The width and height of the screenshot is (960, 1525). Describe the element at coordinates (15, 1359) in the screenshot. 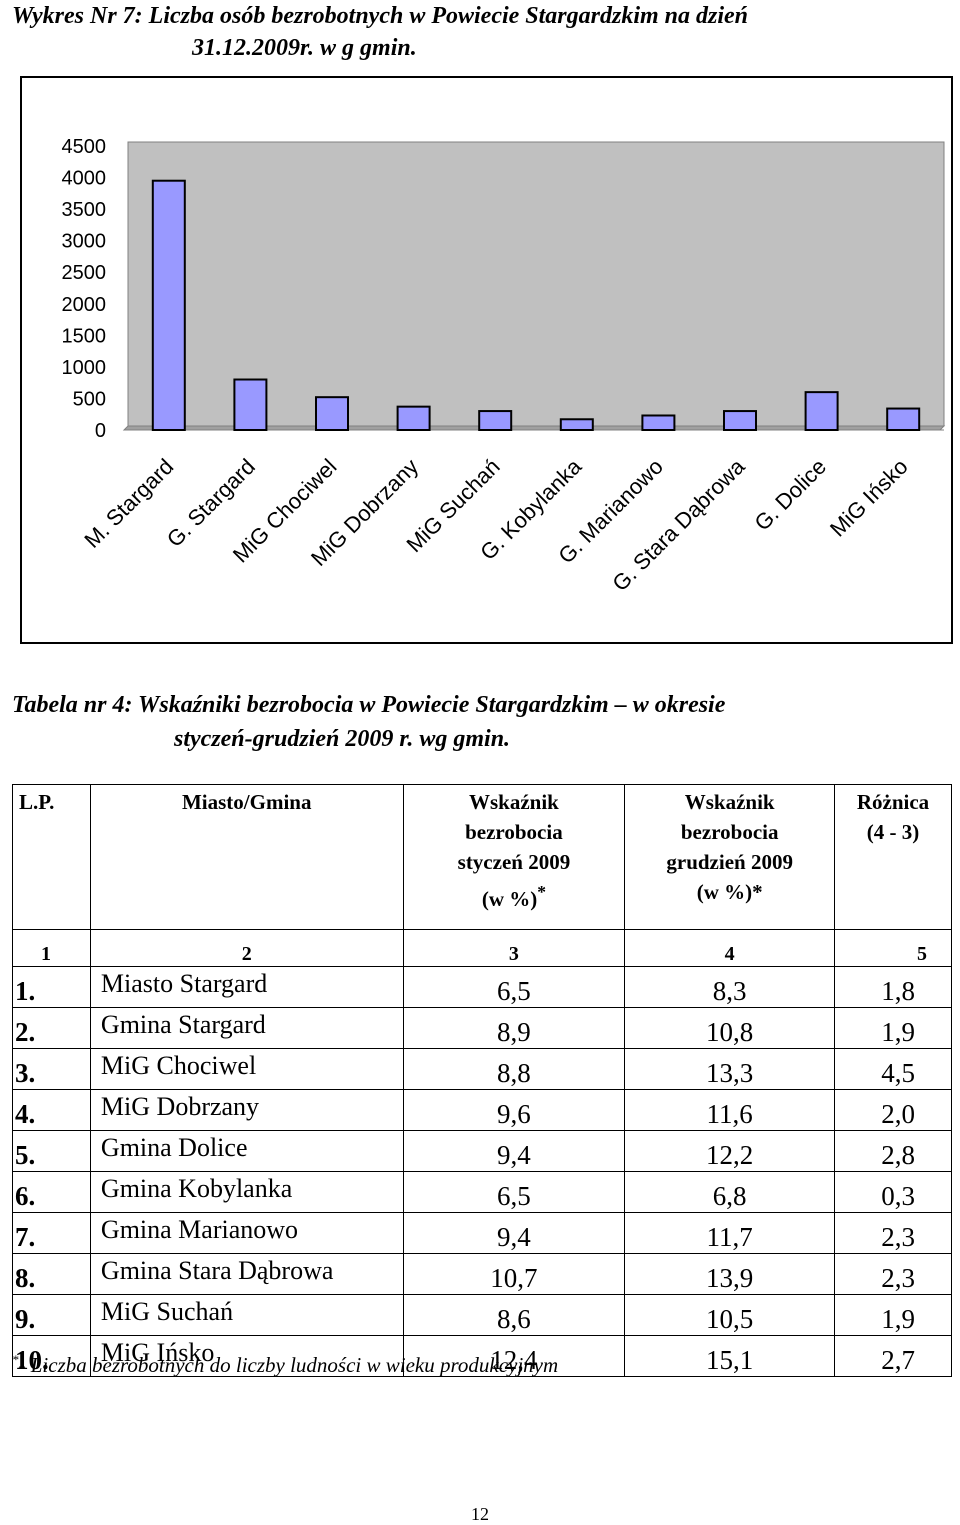

I see `footnote-mark: *` at that location.